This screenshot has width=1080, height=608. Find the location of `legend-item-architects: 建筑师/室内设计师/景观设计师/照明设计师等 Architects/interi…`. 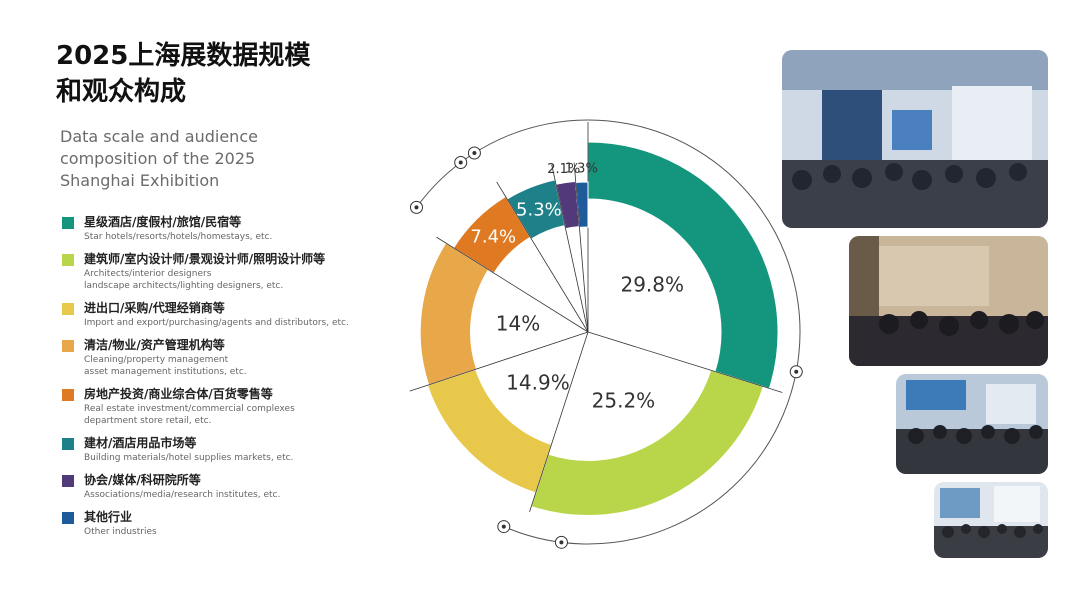

legend-item-architects: 建筑师/室内设计师/景观设计师/照明设计师等 Architects/interi… is located at coordinates (222, 271).